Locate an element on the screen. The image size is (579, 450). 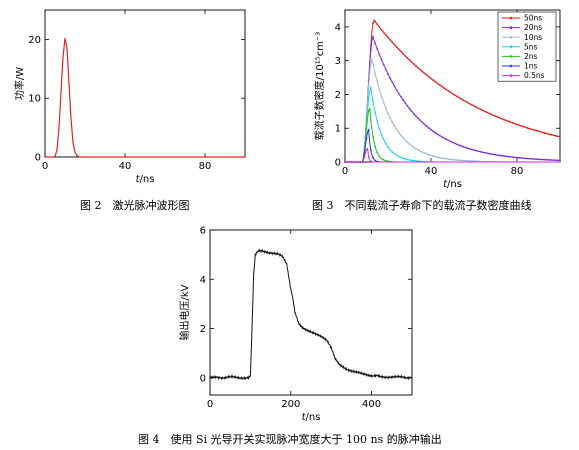
legend-label-2ns: 2ns is located at coordinates (531, 56).